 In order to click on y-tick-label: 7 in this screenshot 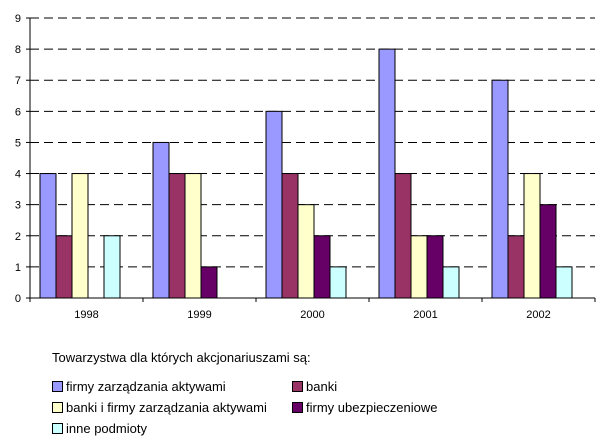, I will do `click(18, 81)`.